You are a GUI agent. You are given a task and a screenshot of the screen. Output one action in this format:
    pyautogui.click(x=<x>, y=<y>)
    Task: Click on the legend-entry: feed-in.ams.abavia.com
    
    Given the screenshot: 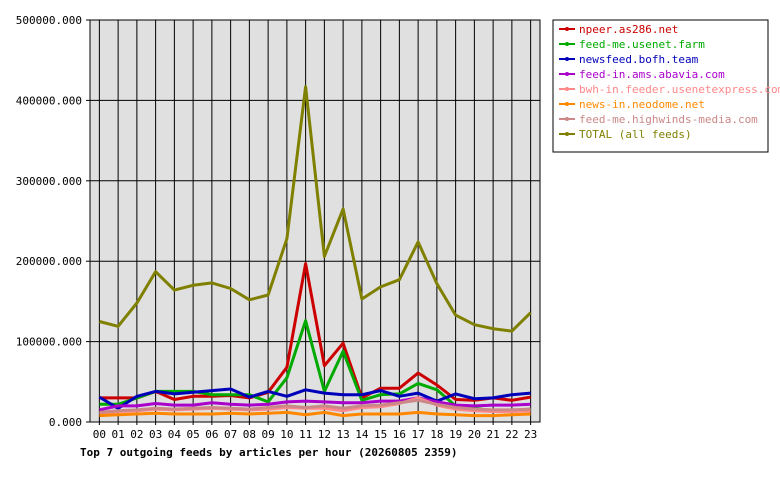 What is the action you would take?
    pyautogui.click(x=652, y=74)
    